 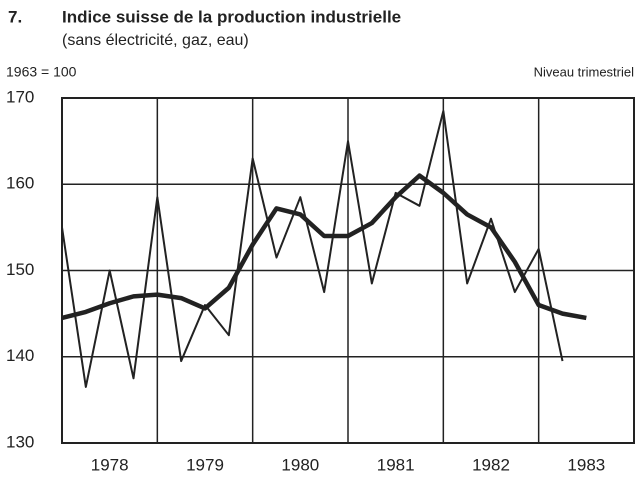 I want to click on y-tick-label: 140, so click(x=20, y=355).